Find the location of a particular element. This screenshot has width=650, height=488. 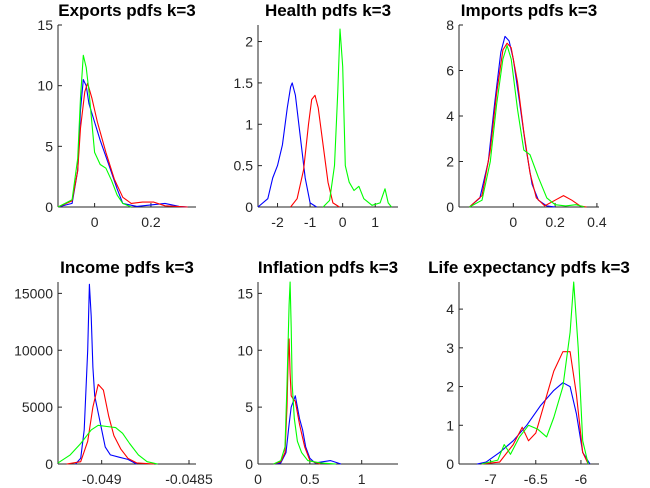

subplot-title: Exports pdfs k=3 is located at coordinates (126, 10).